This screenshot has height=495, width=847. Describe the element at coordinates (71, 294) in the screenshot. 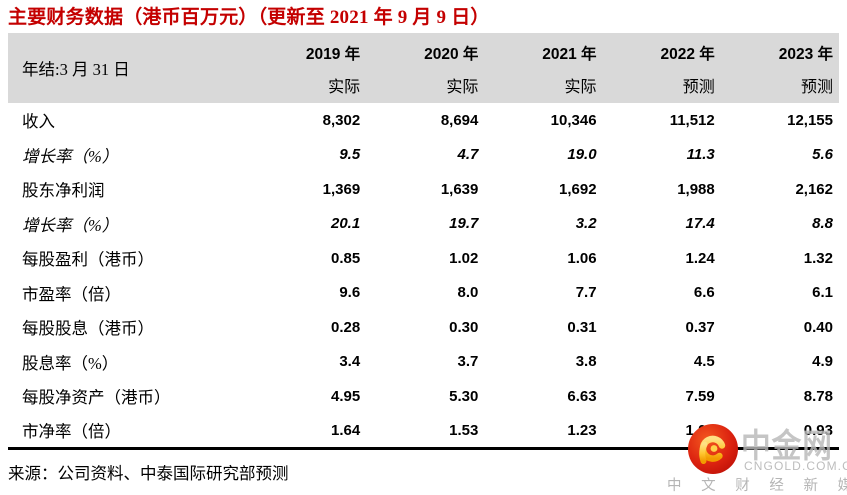

I see `row-label: 市盈率（倍）` at that location.